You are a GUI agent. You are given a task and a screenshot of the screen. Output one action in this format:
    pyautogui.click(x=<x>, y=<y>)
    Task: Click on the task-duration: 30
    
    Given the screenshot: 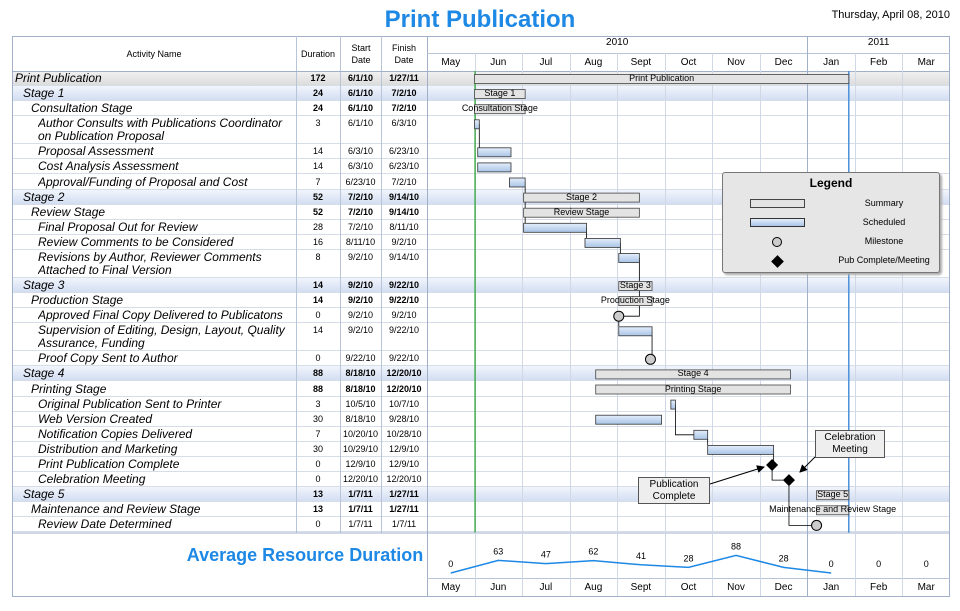 What is the action you would take?
    pyautogui.click(x=317, y=418)
    